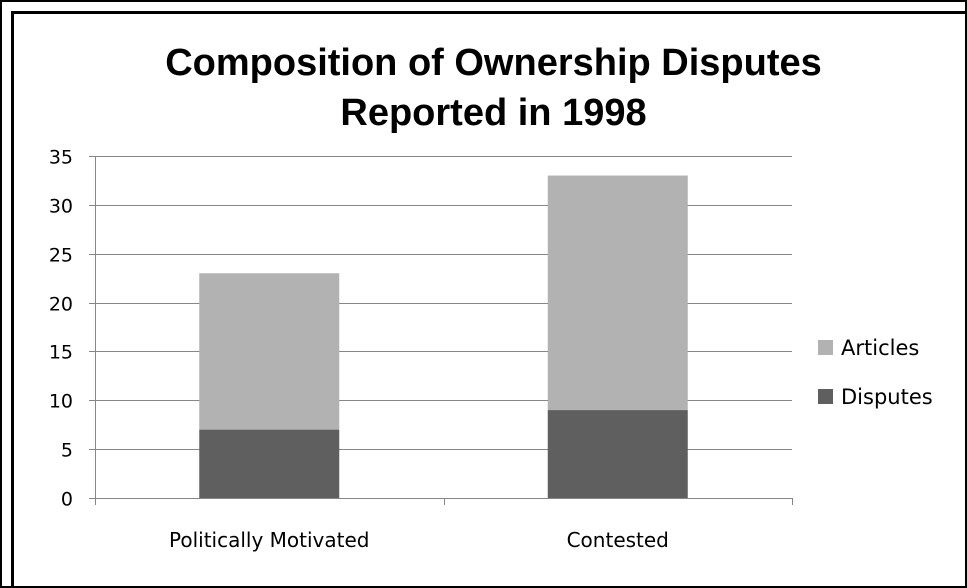 This screenshot has width=967, height=588. What do you see at coordinates (61, 158) in the screenshot?
I see `y-tick-label: 35` at bounding box center [61, 158].